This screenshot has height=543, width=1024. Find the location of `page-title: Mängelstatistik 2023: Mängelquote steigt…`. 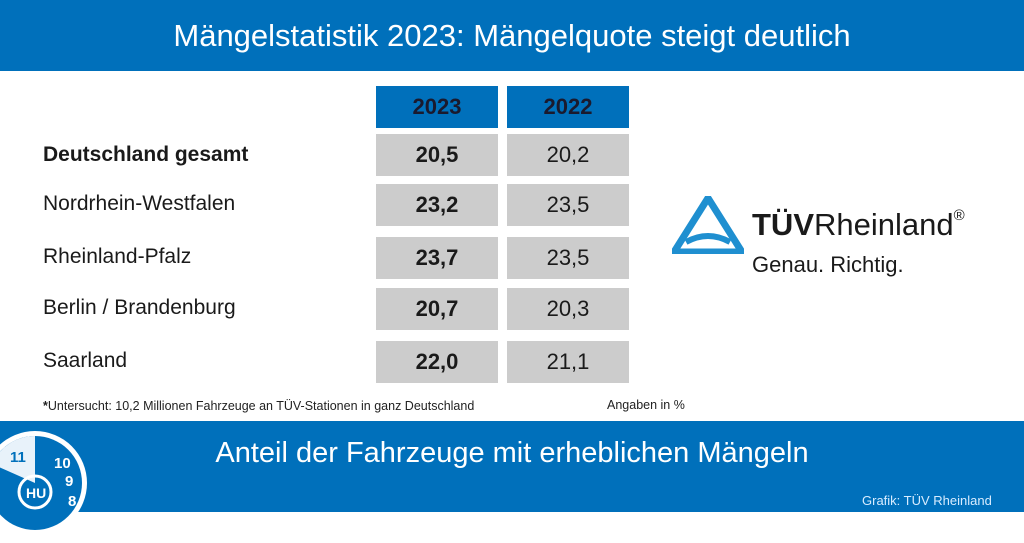

page-title: Mängelstatistik 2023: Mängelquote steigt… is located at coordinates (512, 35).